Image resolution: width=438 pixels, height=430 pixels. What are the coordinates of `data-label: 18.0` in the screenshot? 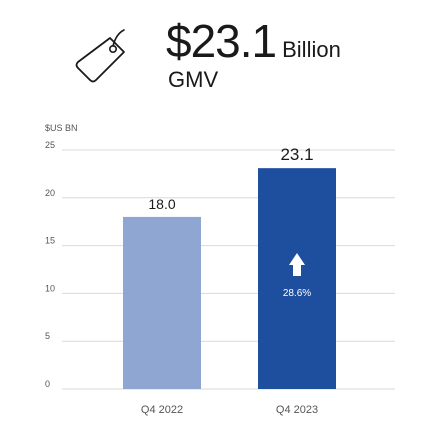 It's located at (161, 204).